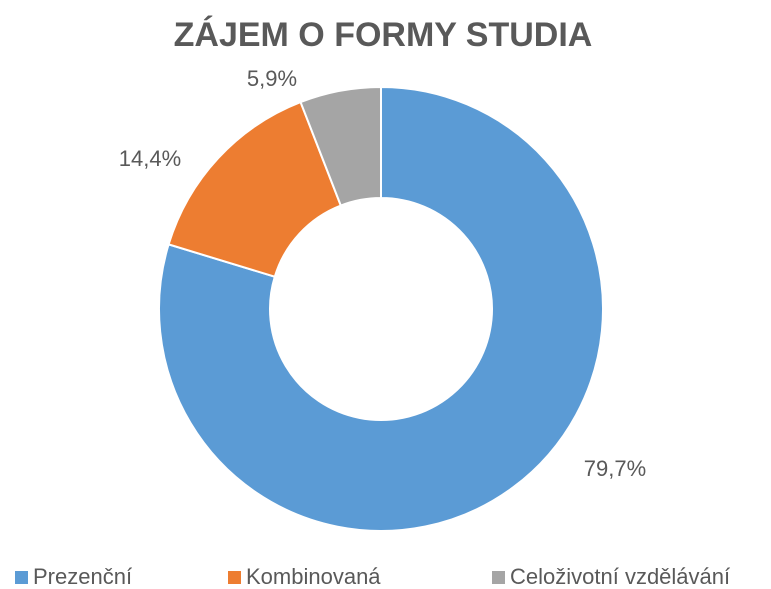 This screenshot has width=771, height=589. What do you see at coordinates (82, 576) in the screenshot?
I see `legend-label: Prezenční` at bounding box center [82, 576].